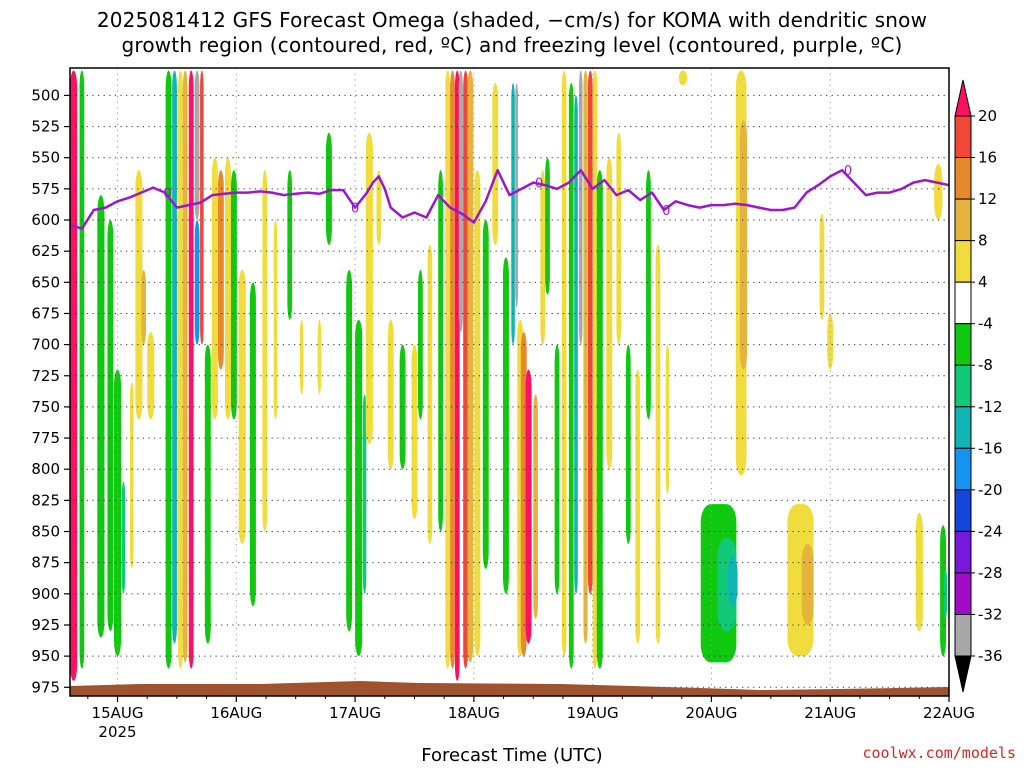  What do you see at coordinates (978, 386) in the screenshot?
I see `colorbar: 20 16 12 8 4 -4 -8 -12 -16 -20 -24 -28 -32 -36` at bounding box center [978, 386].